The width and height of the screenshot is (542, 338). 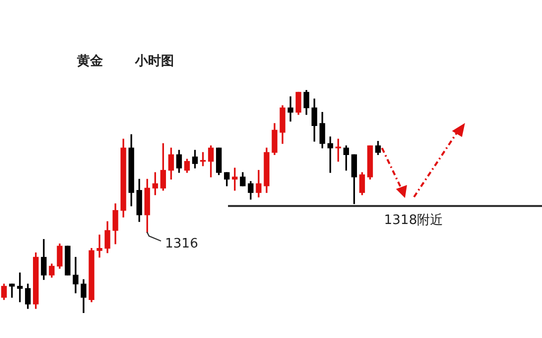 What do you see at coordinates (414, 220) in the screenshot?
I see `ref-line-label: 1318附近` at bounding box center [414, 220].